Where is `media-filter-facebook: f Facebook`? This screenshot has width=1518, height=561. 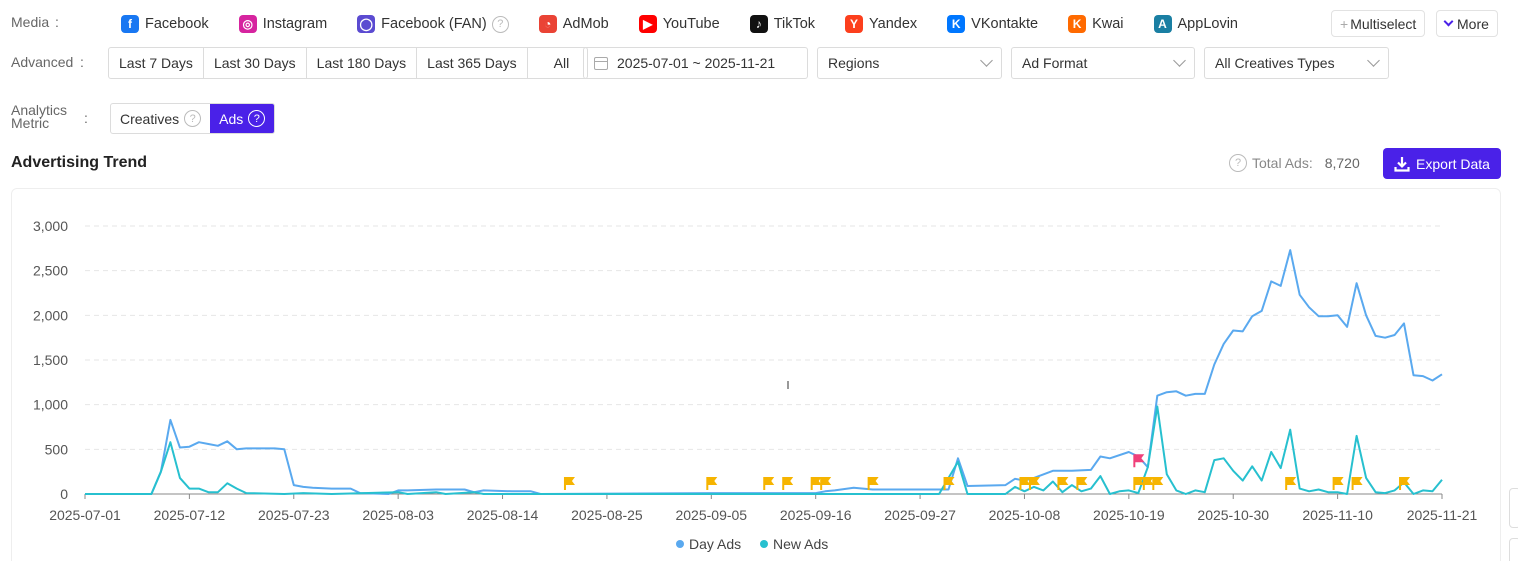
media-filter-facebook: f Facebook is located at coordinates (165, 24).